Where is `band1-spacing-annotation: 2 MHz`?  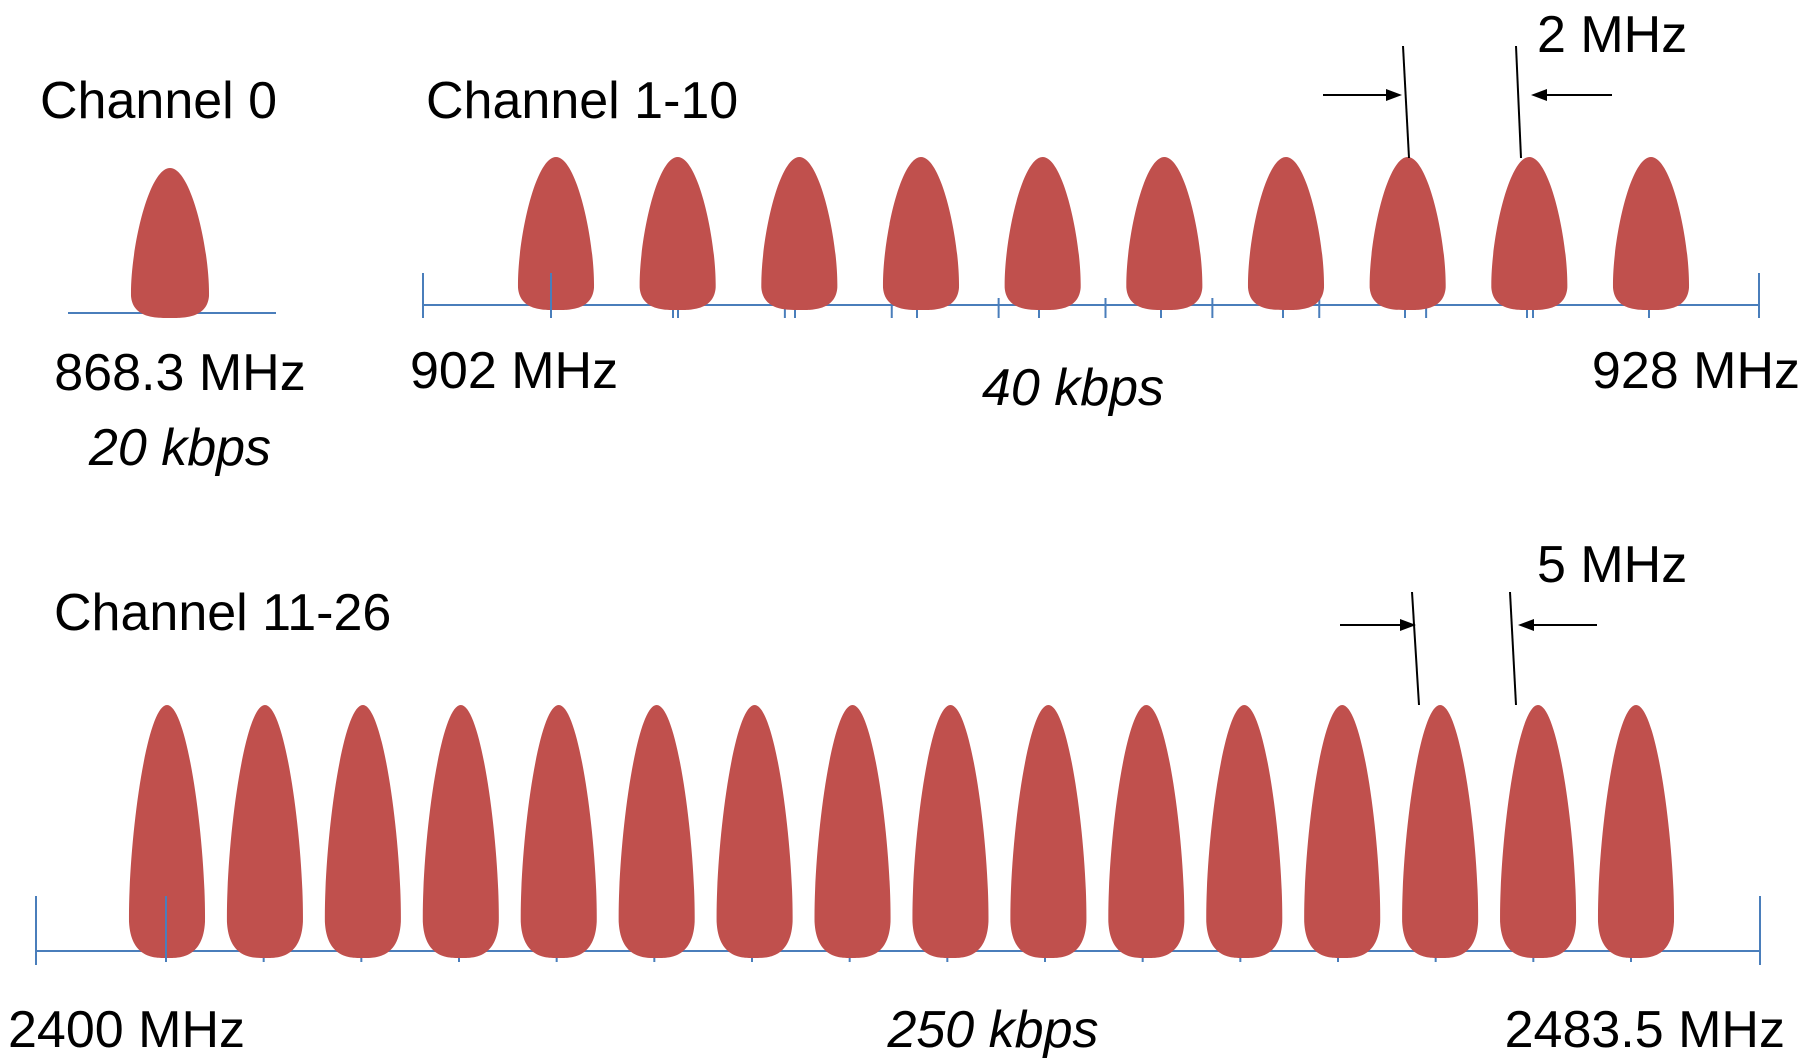 band1-spacing-annotation: 2 MHz is located at coordinates (1505, 82).